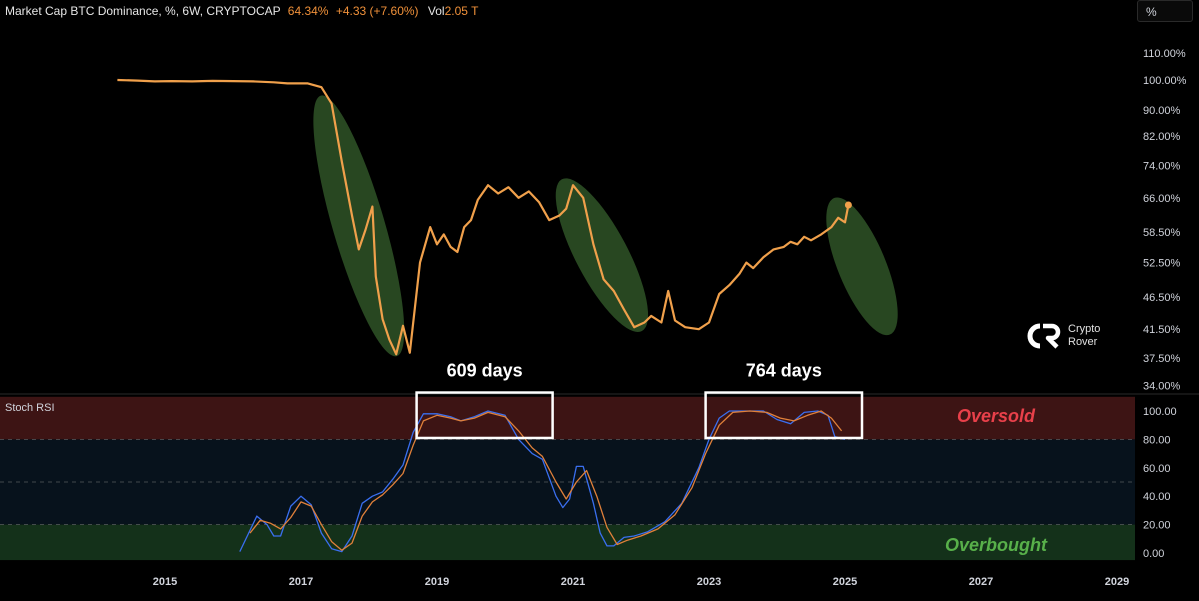 This screenshot has height=601, width=1199. What do you see at coordinates (1162, 137) in the screenshot?
I see `y-tick-label-4: 82.00%` at bounding box center [1162, 137].